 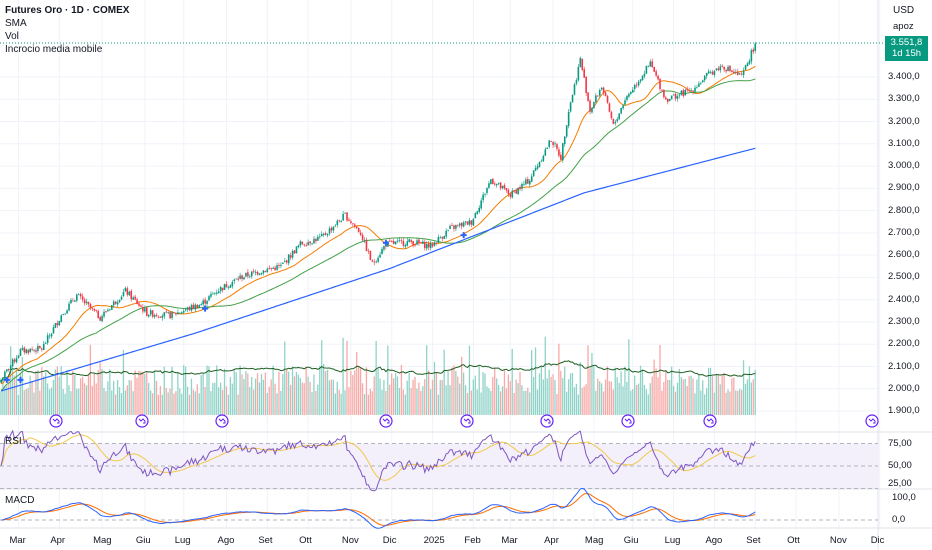 What do you see at coordinates (56, 421) in the screenshot?
I see `dividend-event-icon` at bounding box center [56, 421].